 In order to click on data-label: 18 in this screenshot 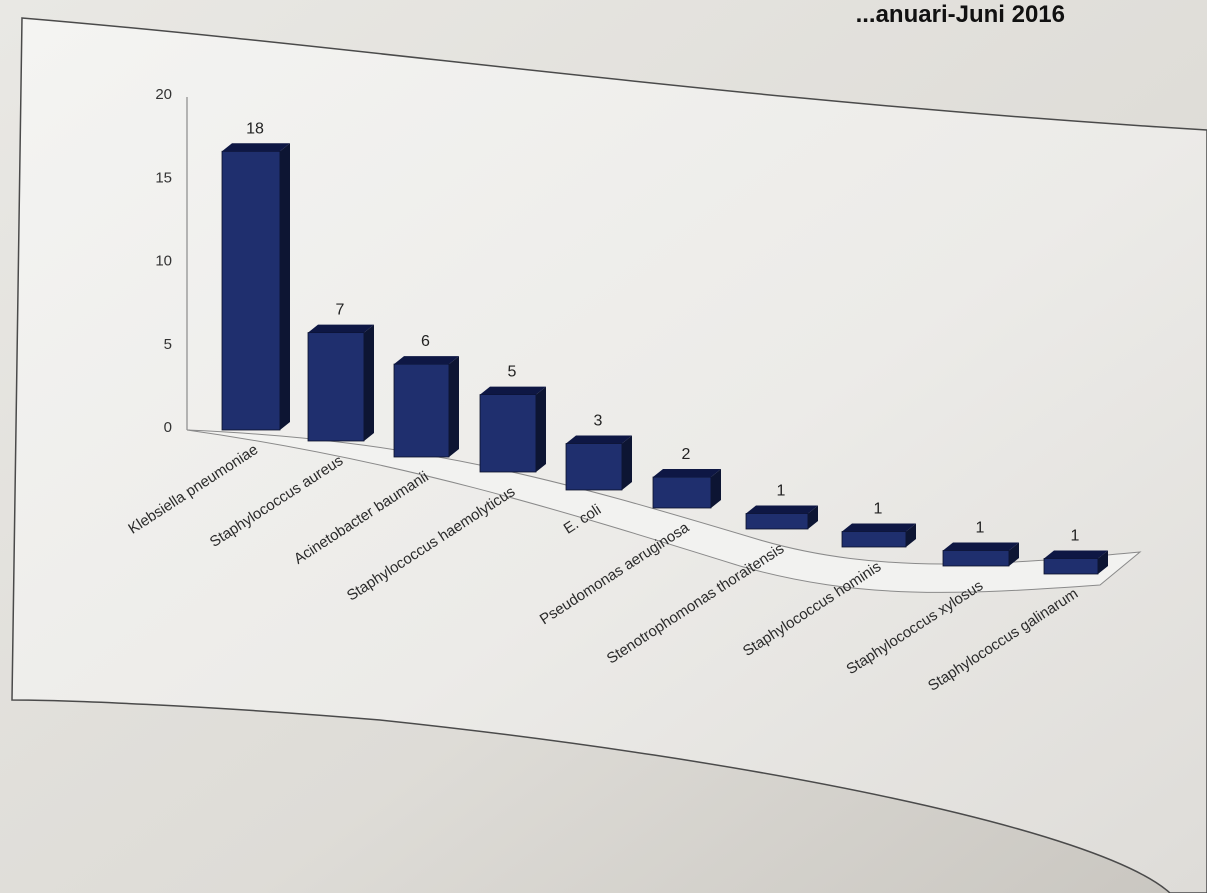, I will do `click(255, 128)`.